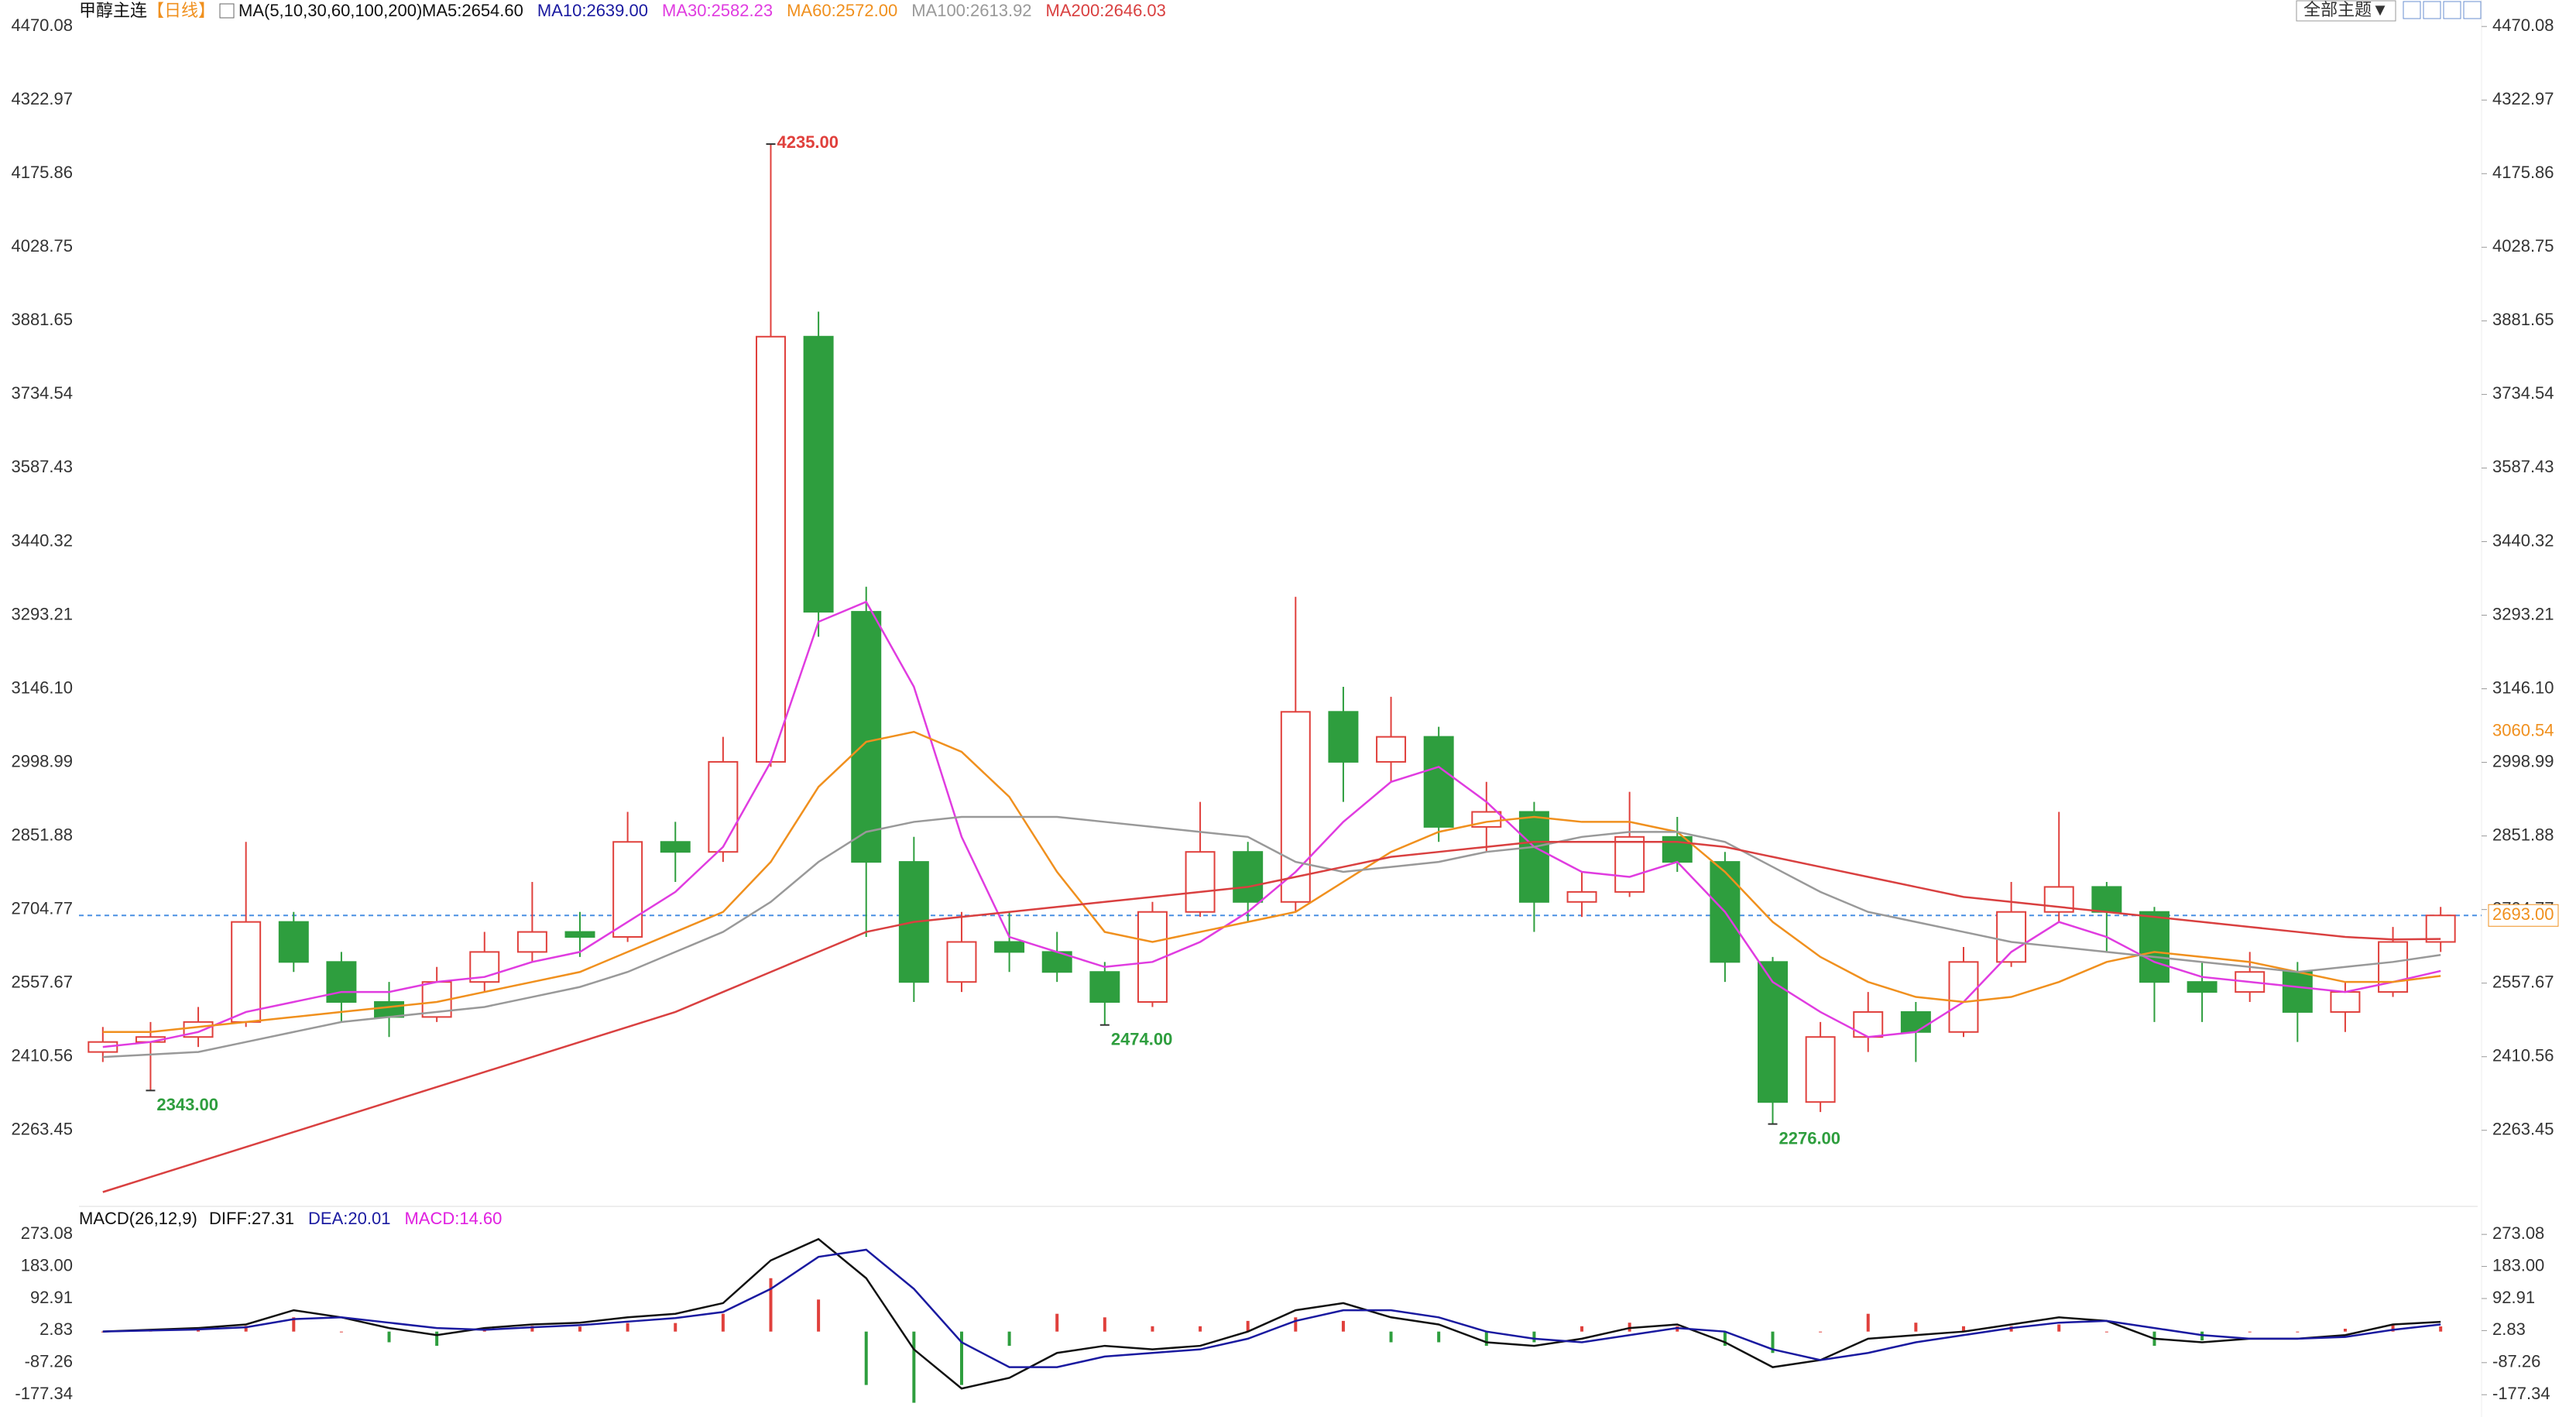  I want to click on legend-entry: MA200:2646.03, so click(1106, 10).